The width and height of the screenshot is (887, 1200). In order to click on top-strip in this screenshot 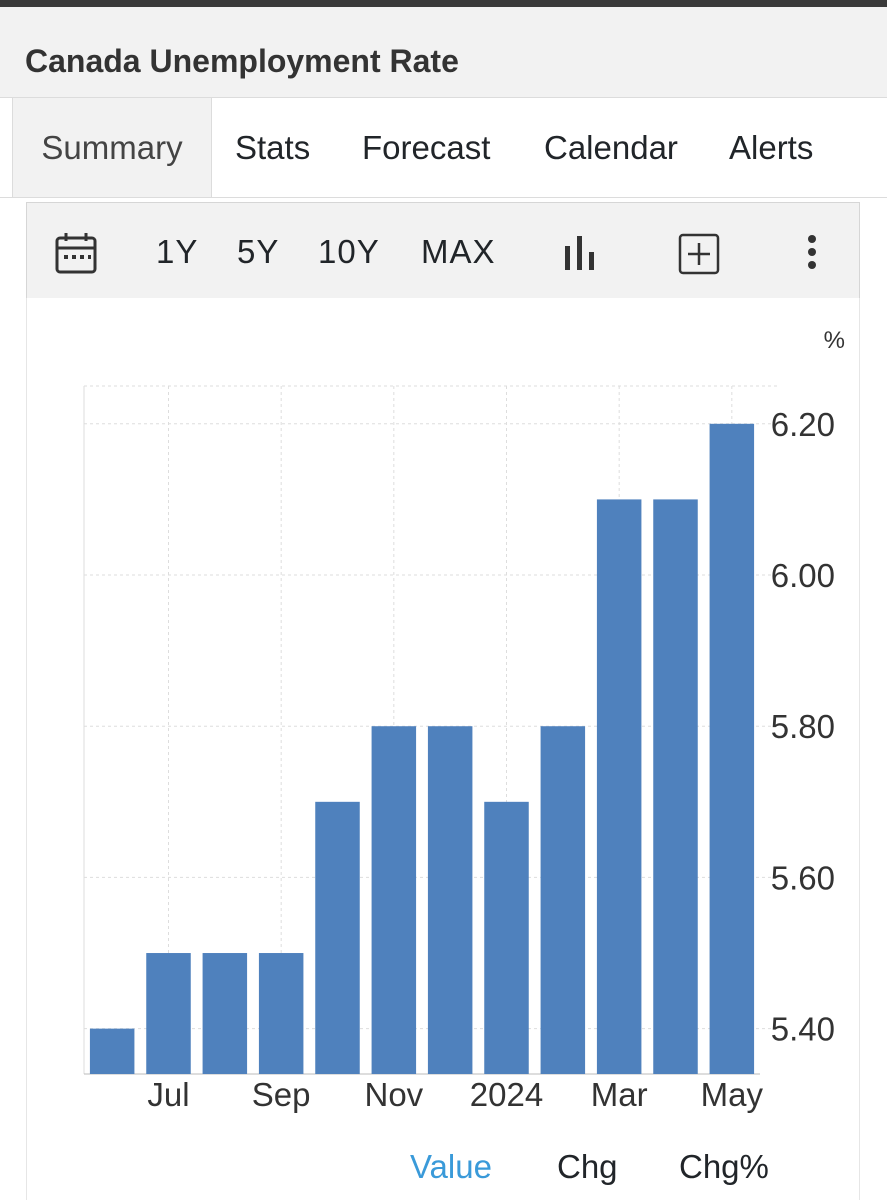, I will do `click(443, 3)`.